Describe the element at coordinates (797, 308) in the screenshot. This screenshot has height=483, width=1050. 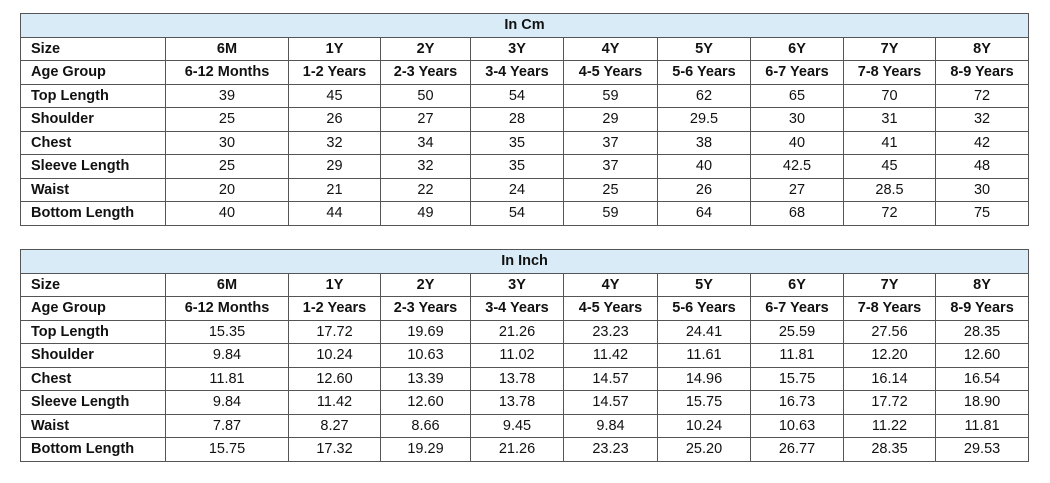
I see `cell: 6-7 Years` at that location.